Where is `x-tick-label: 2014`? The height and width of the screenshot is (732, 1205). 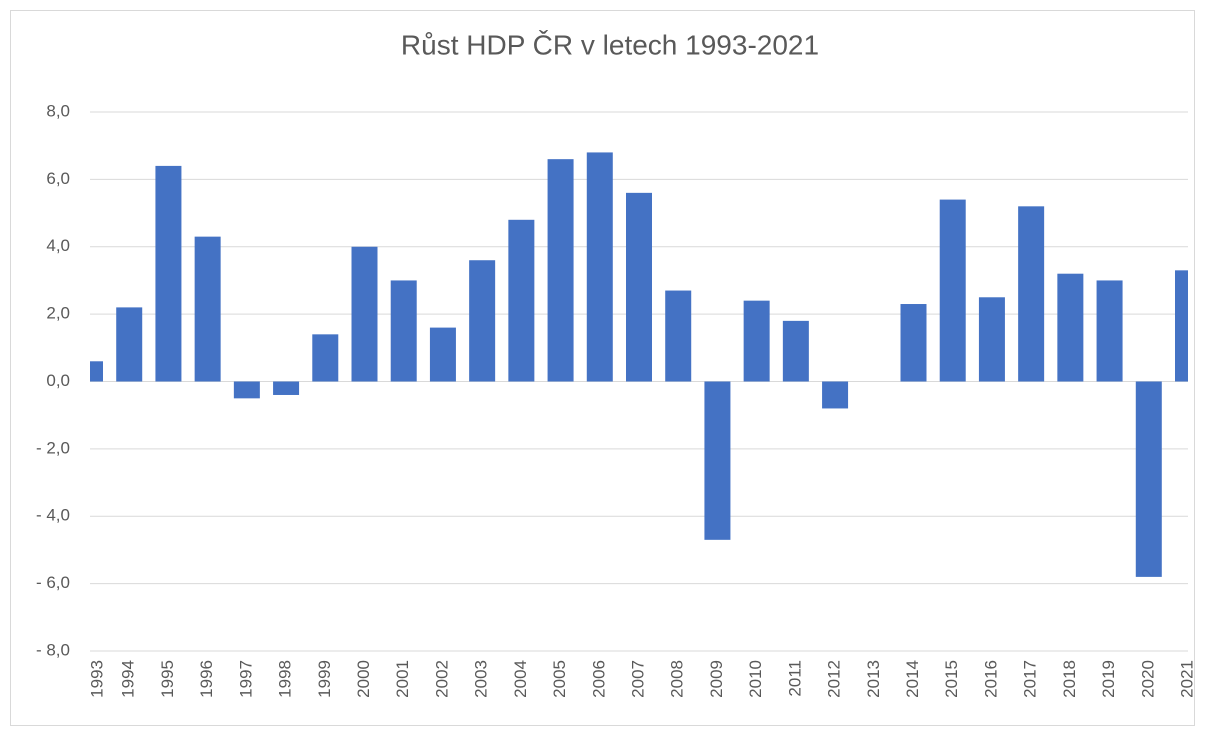 x-tick-label: 2014 is located at coordinates (912, 679).